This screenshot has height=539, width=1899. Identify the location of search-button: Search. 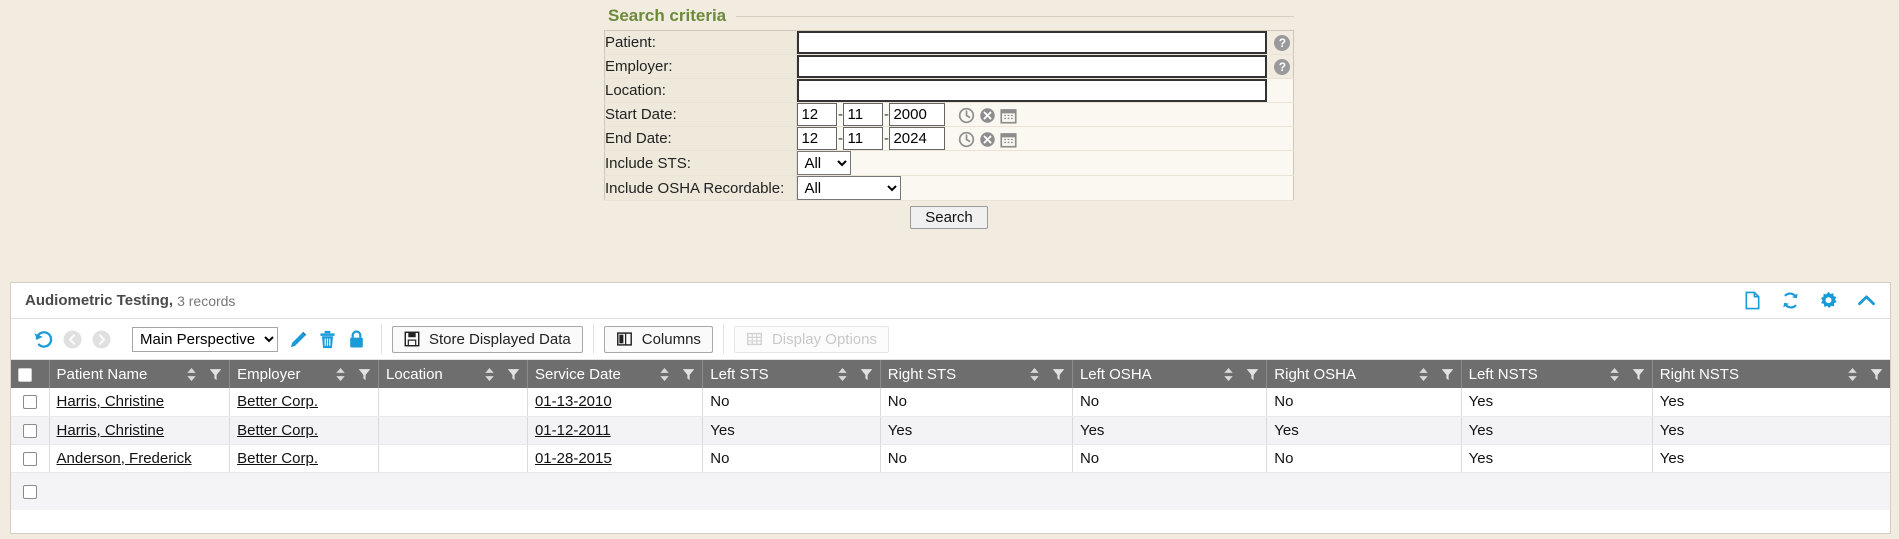
(949, 217).